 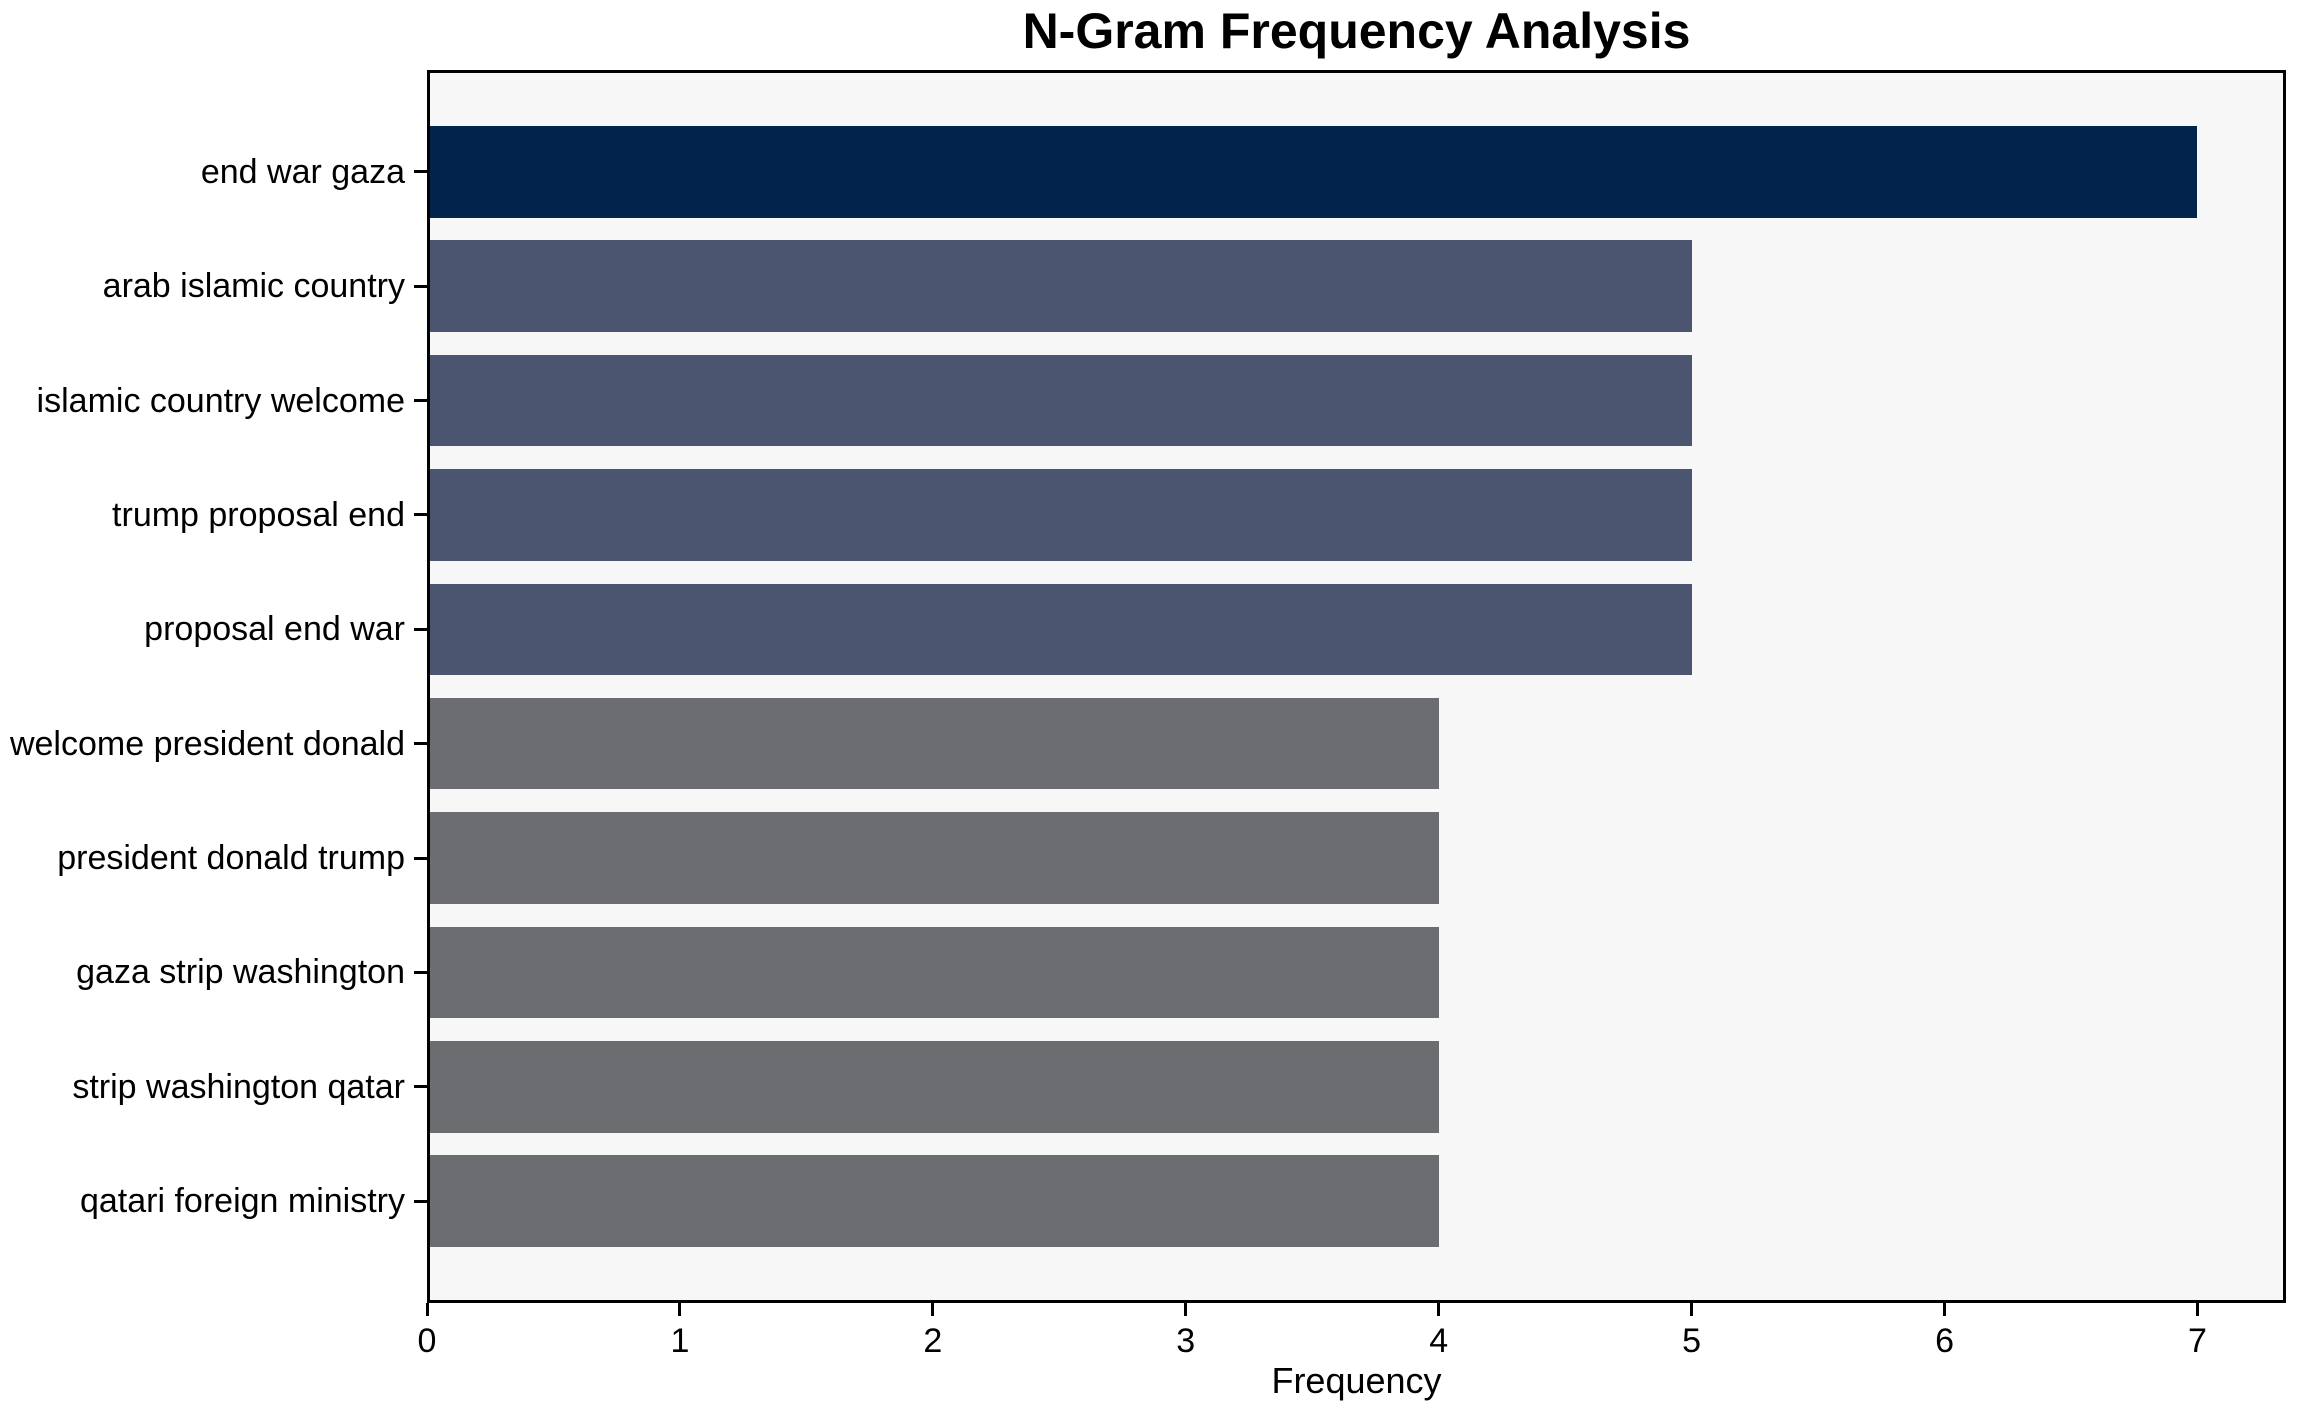 I want to click on bar-welcome-president-donald, so click(x=933, y=743).